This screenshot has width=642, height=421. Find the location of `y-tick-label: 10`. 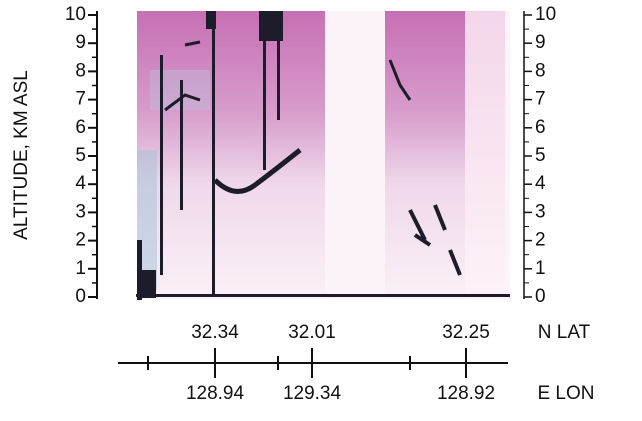

y-tick-label: 10 is located at coordinates (75, 14).